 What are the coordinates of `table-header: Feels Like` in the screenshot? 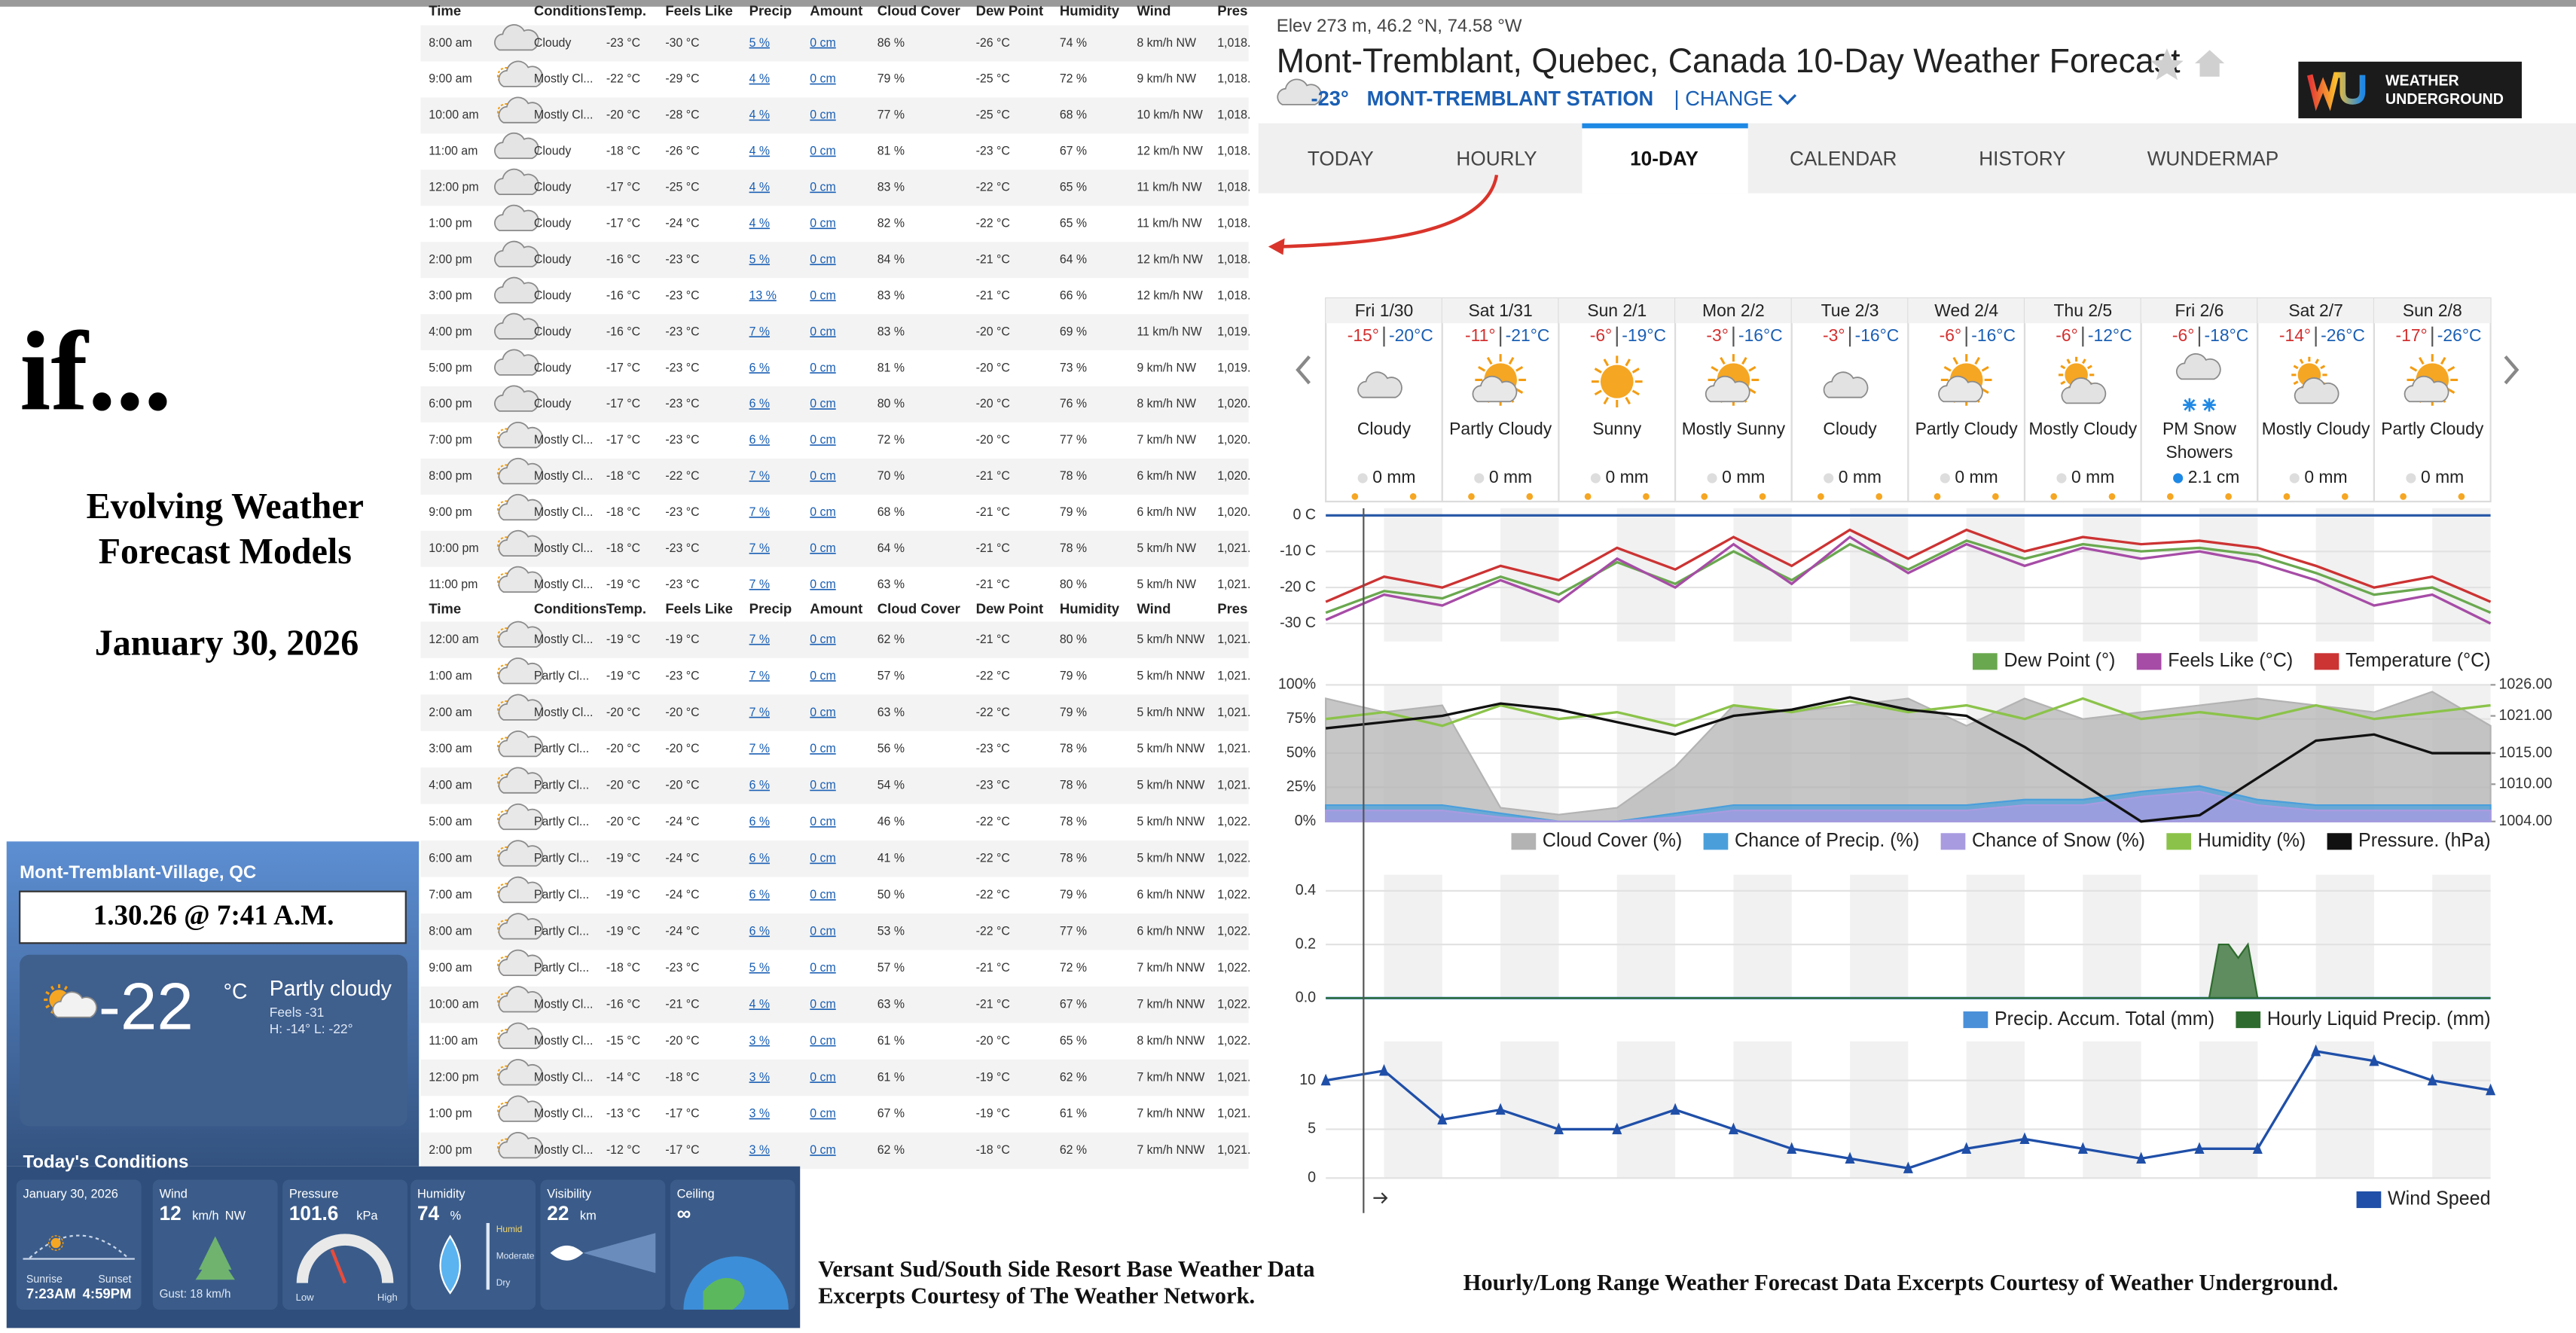 It's located at (699, 10).